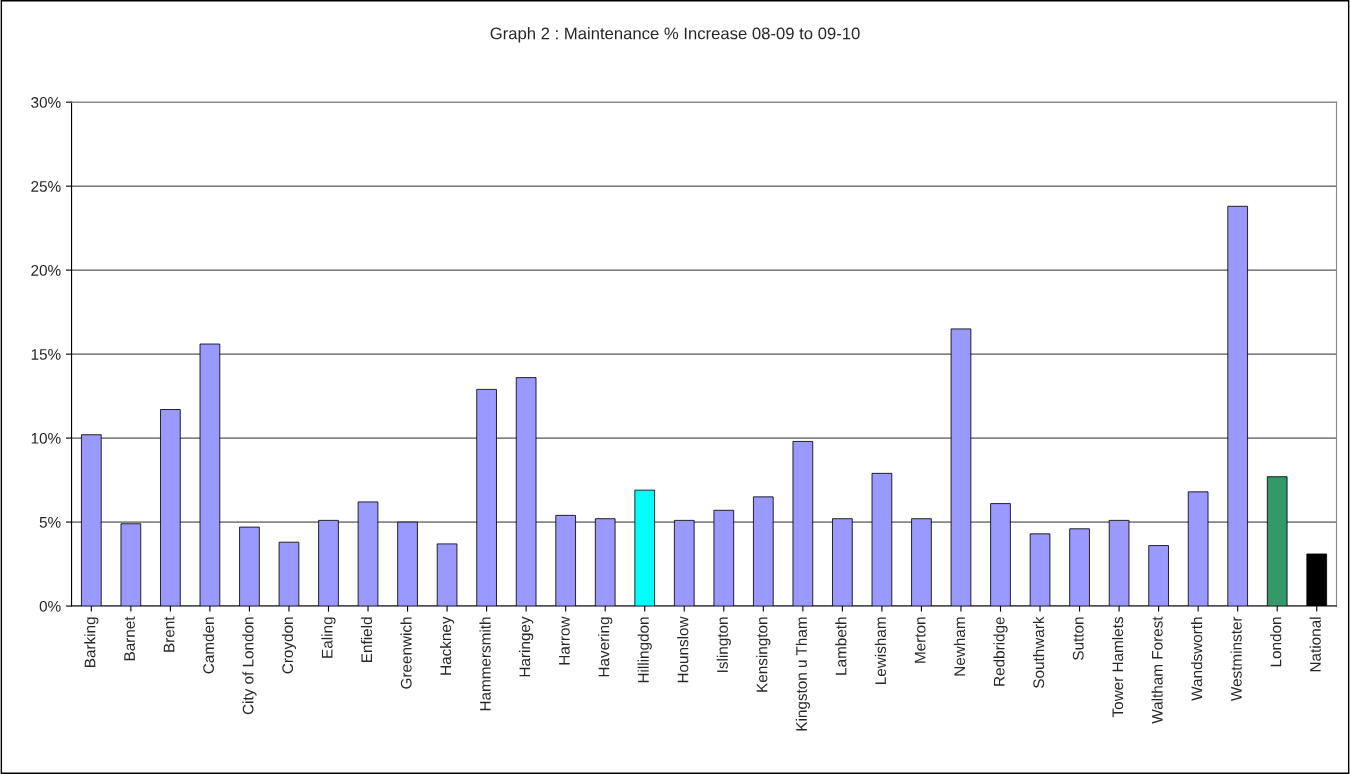 The image size is (1350, 774). I want to click on y-tick-label: 15%, so click(46, 354).